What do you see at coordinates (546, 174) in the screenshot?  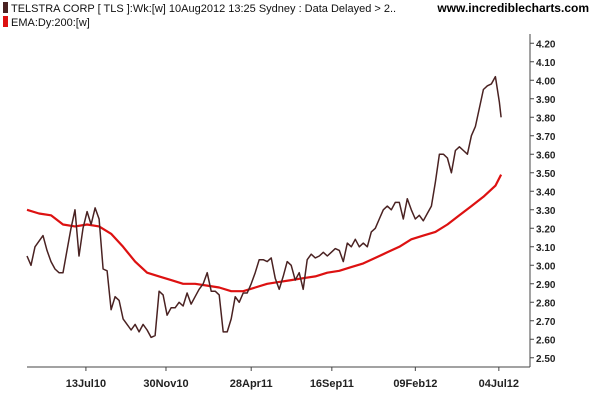 I see `y-tick-label: 3.50` at bounding box center [546, 174].